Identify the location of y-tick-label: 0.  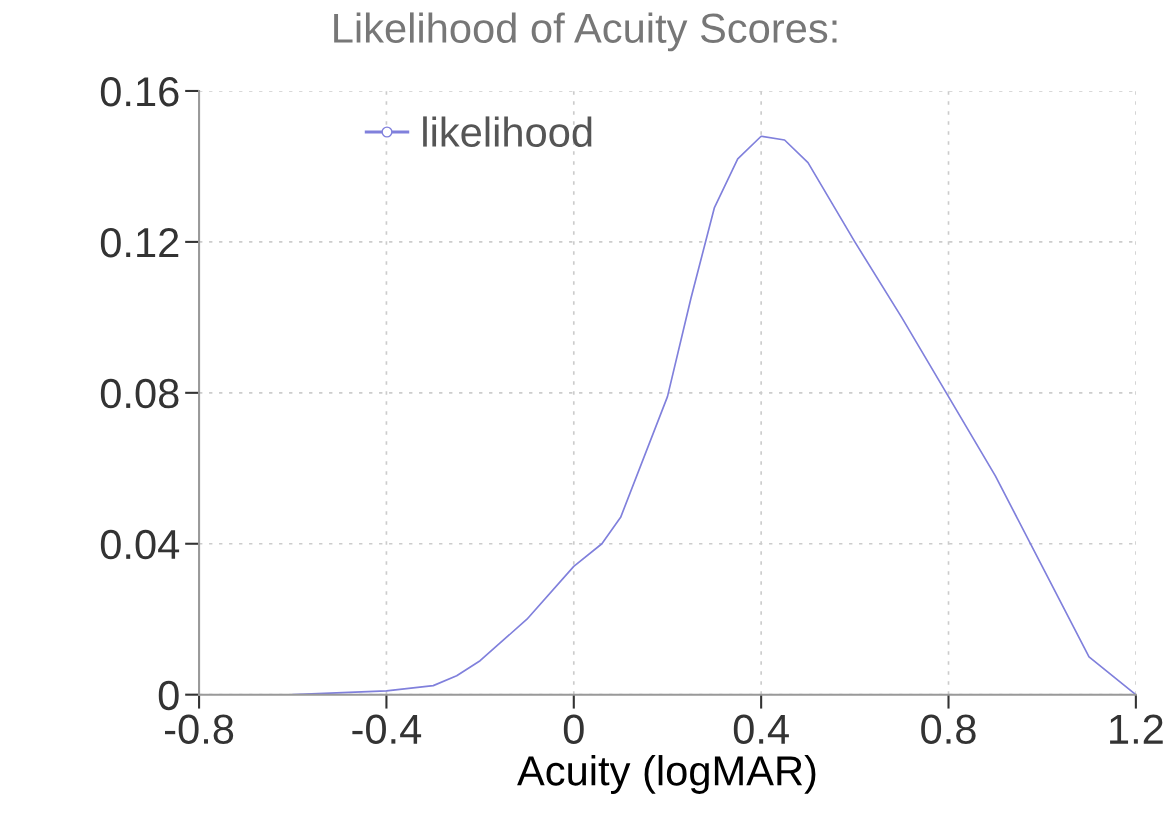
(168, 695).